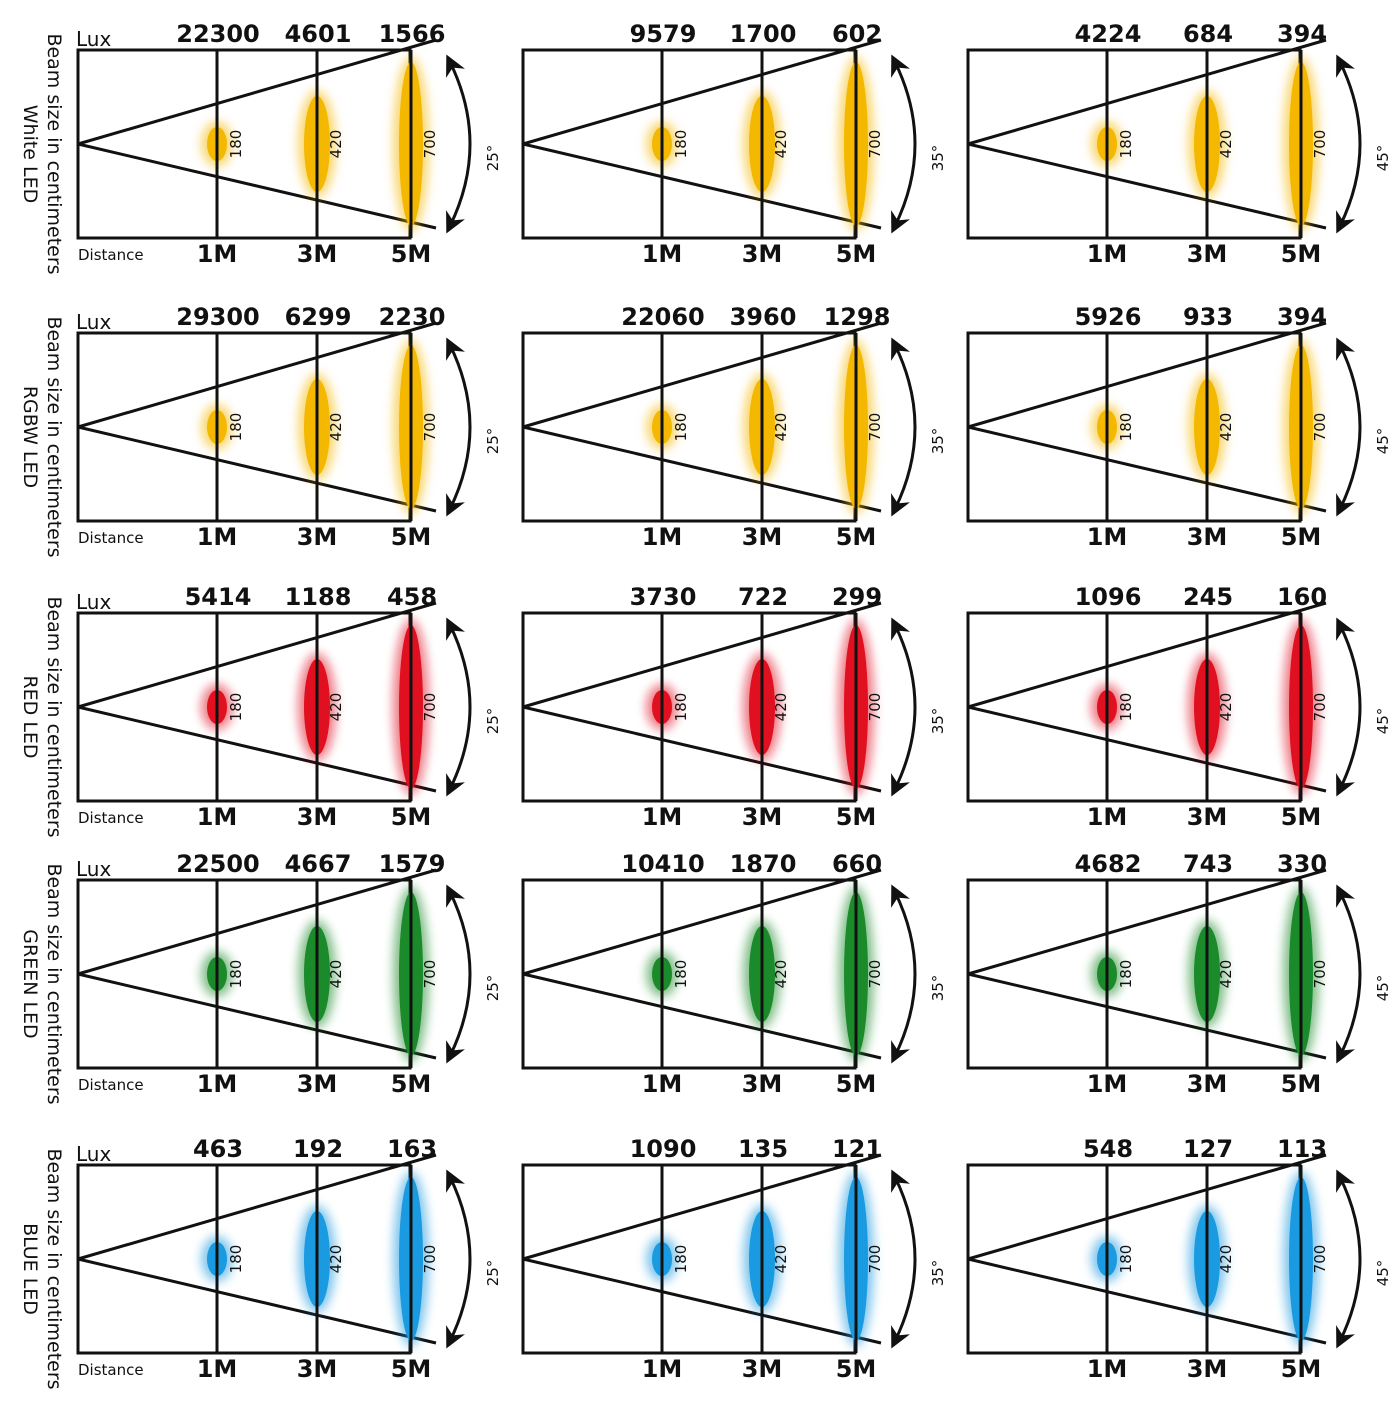 This screenshot has height=1404, width=1395. Describe the element at coordinates (30, 437) in the screenshot. I see `row-title-led: RGBW LED` at that location.